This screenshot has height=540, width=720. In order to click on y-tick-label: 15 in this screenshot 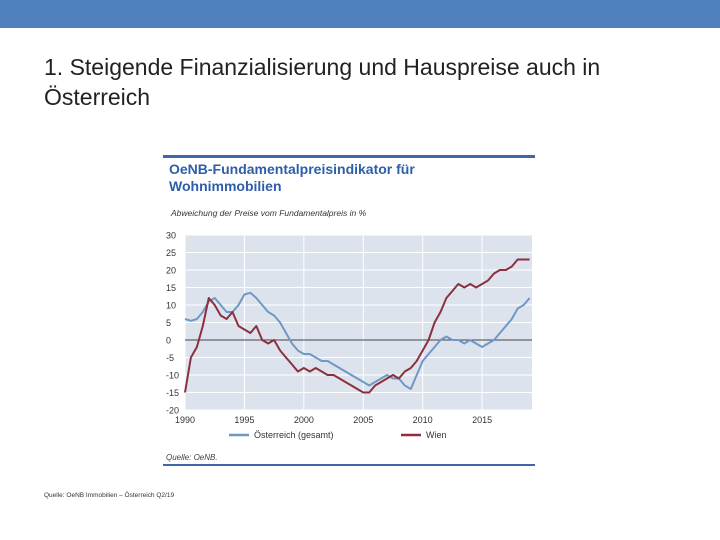, I will do `click(171, 288)`.